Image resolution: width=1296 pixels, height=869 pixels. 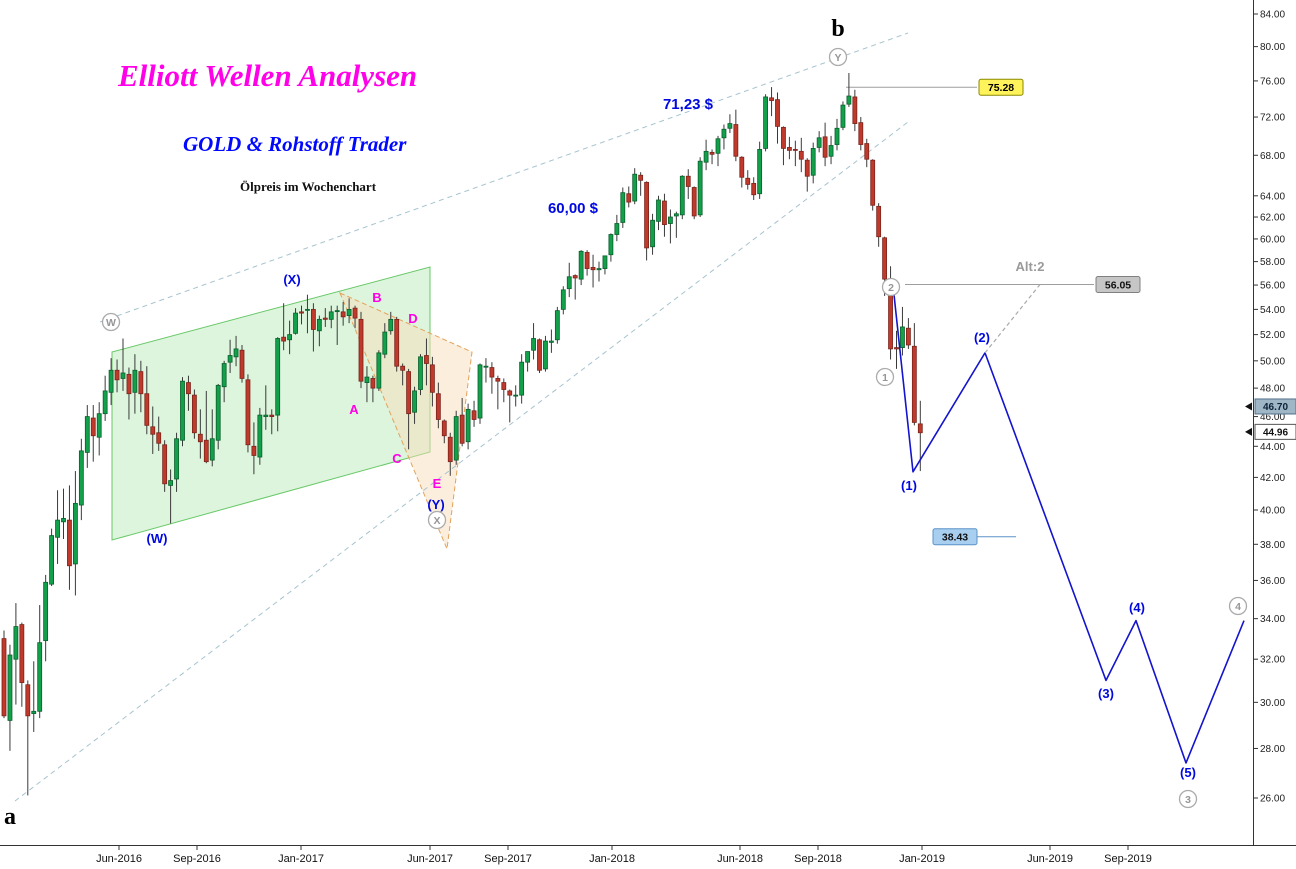 What do you see at coordinates (1106, 693) in the screenshot?
I see `wave-label: (3)` at bounding box center [1106, 693].